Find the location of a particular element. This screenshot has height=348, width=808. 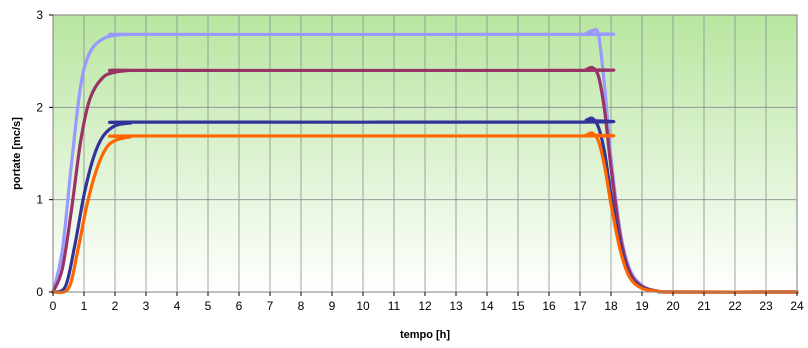

y-tick-label: 0 is located at coordinates (39, 292).